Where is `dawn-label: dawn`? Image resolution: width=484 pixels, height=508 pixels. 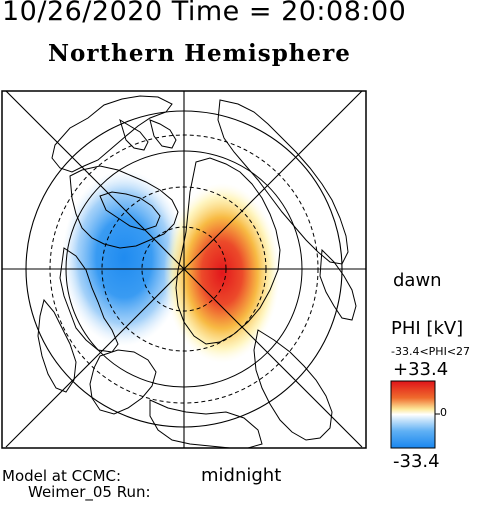
dawn-label: dawn is located at coordinates (417, 280).